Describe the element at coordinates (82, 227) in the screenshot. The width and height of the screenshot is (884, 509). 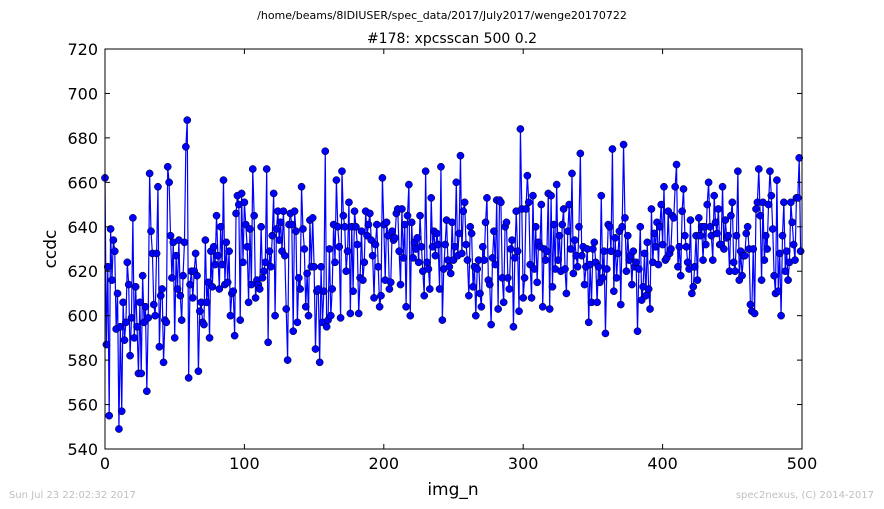
I see `y-tick-label: 640` at that location.